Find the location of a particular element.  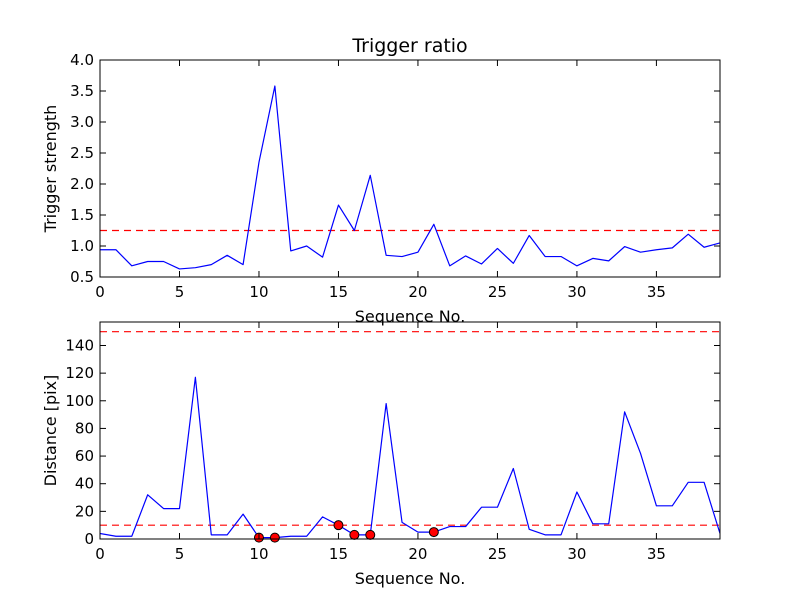

y-tick-label: 100 is located at coordinates (79, 401).